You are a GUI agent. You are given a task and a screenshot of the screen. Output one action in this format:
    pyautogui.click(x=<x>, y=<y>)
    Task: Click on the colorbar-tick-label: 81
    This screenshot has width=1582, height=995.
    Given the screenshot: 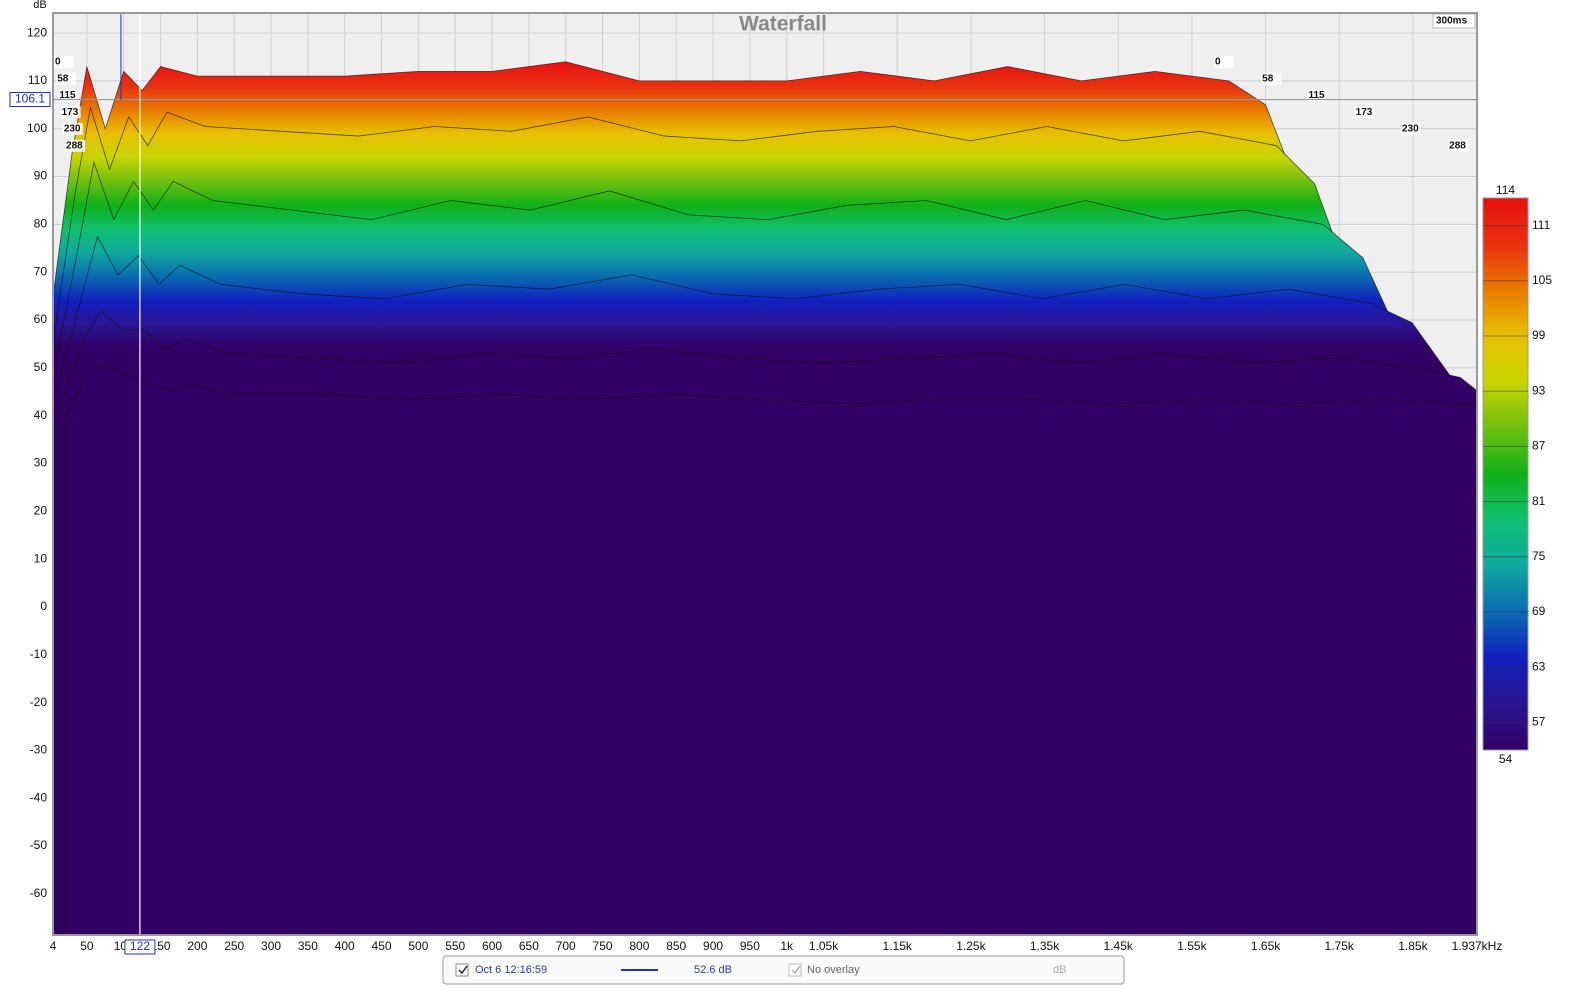 What is the action you would take?
    pyautogui.click(x=1539, y=501)
    